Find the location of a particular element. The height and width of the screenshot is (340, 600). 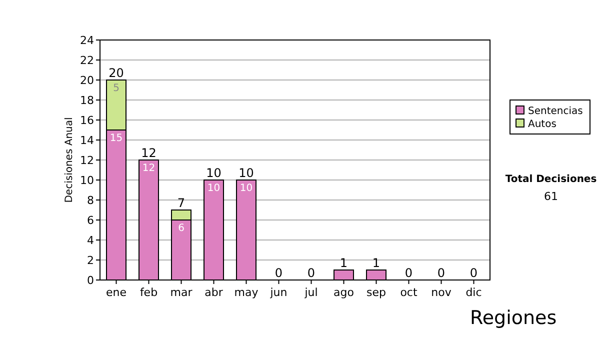

y-tick-label: 12 is located at coordinates (87, 160).